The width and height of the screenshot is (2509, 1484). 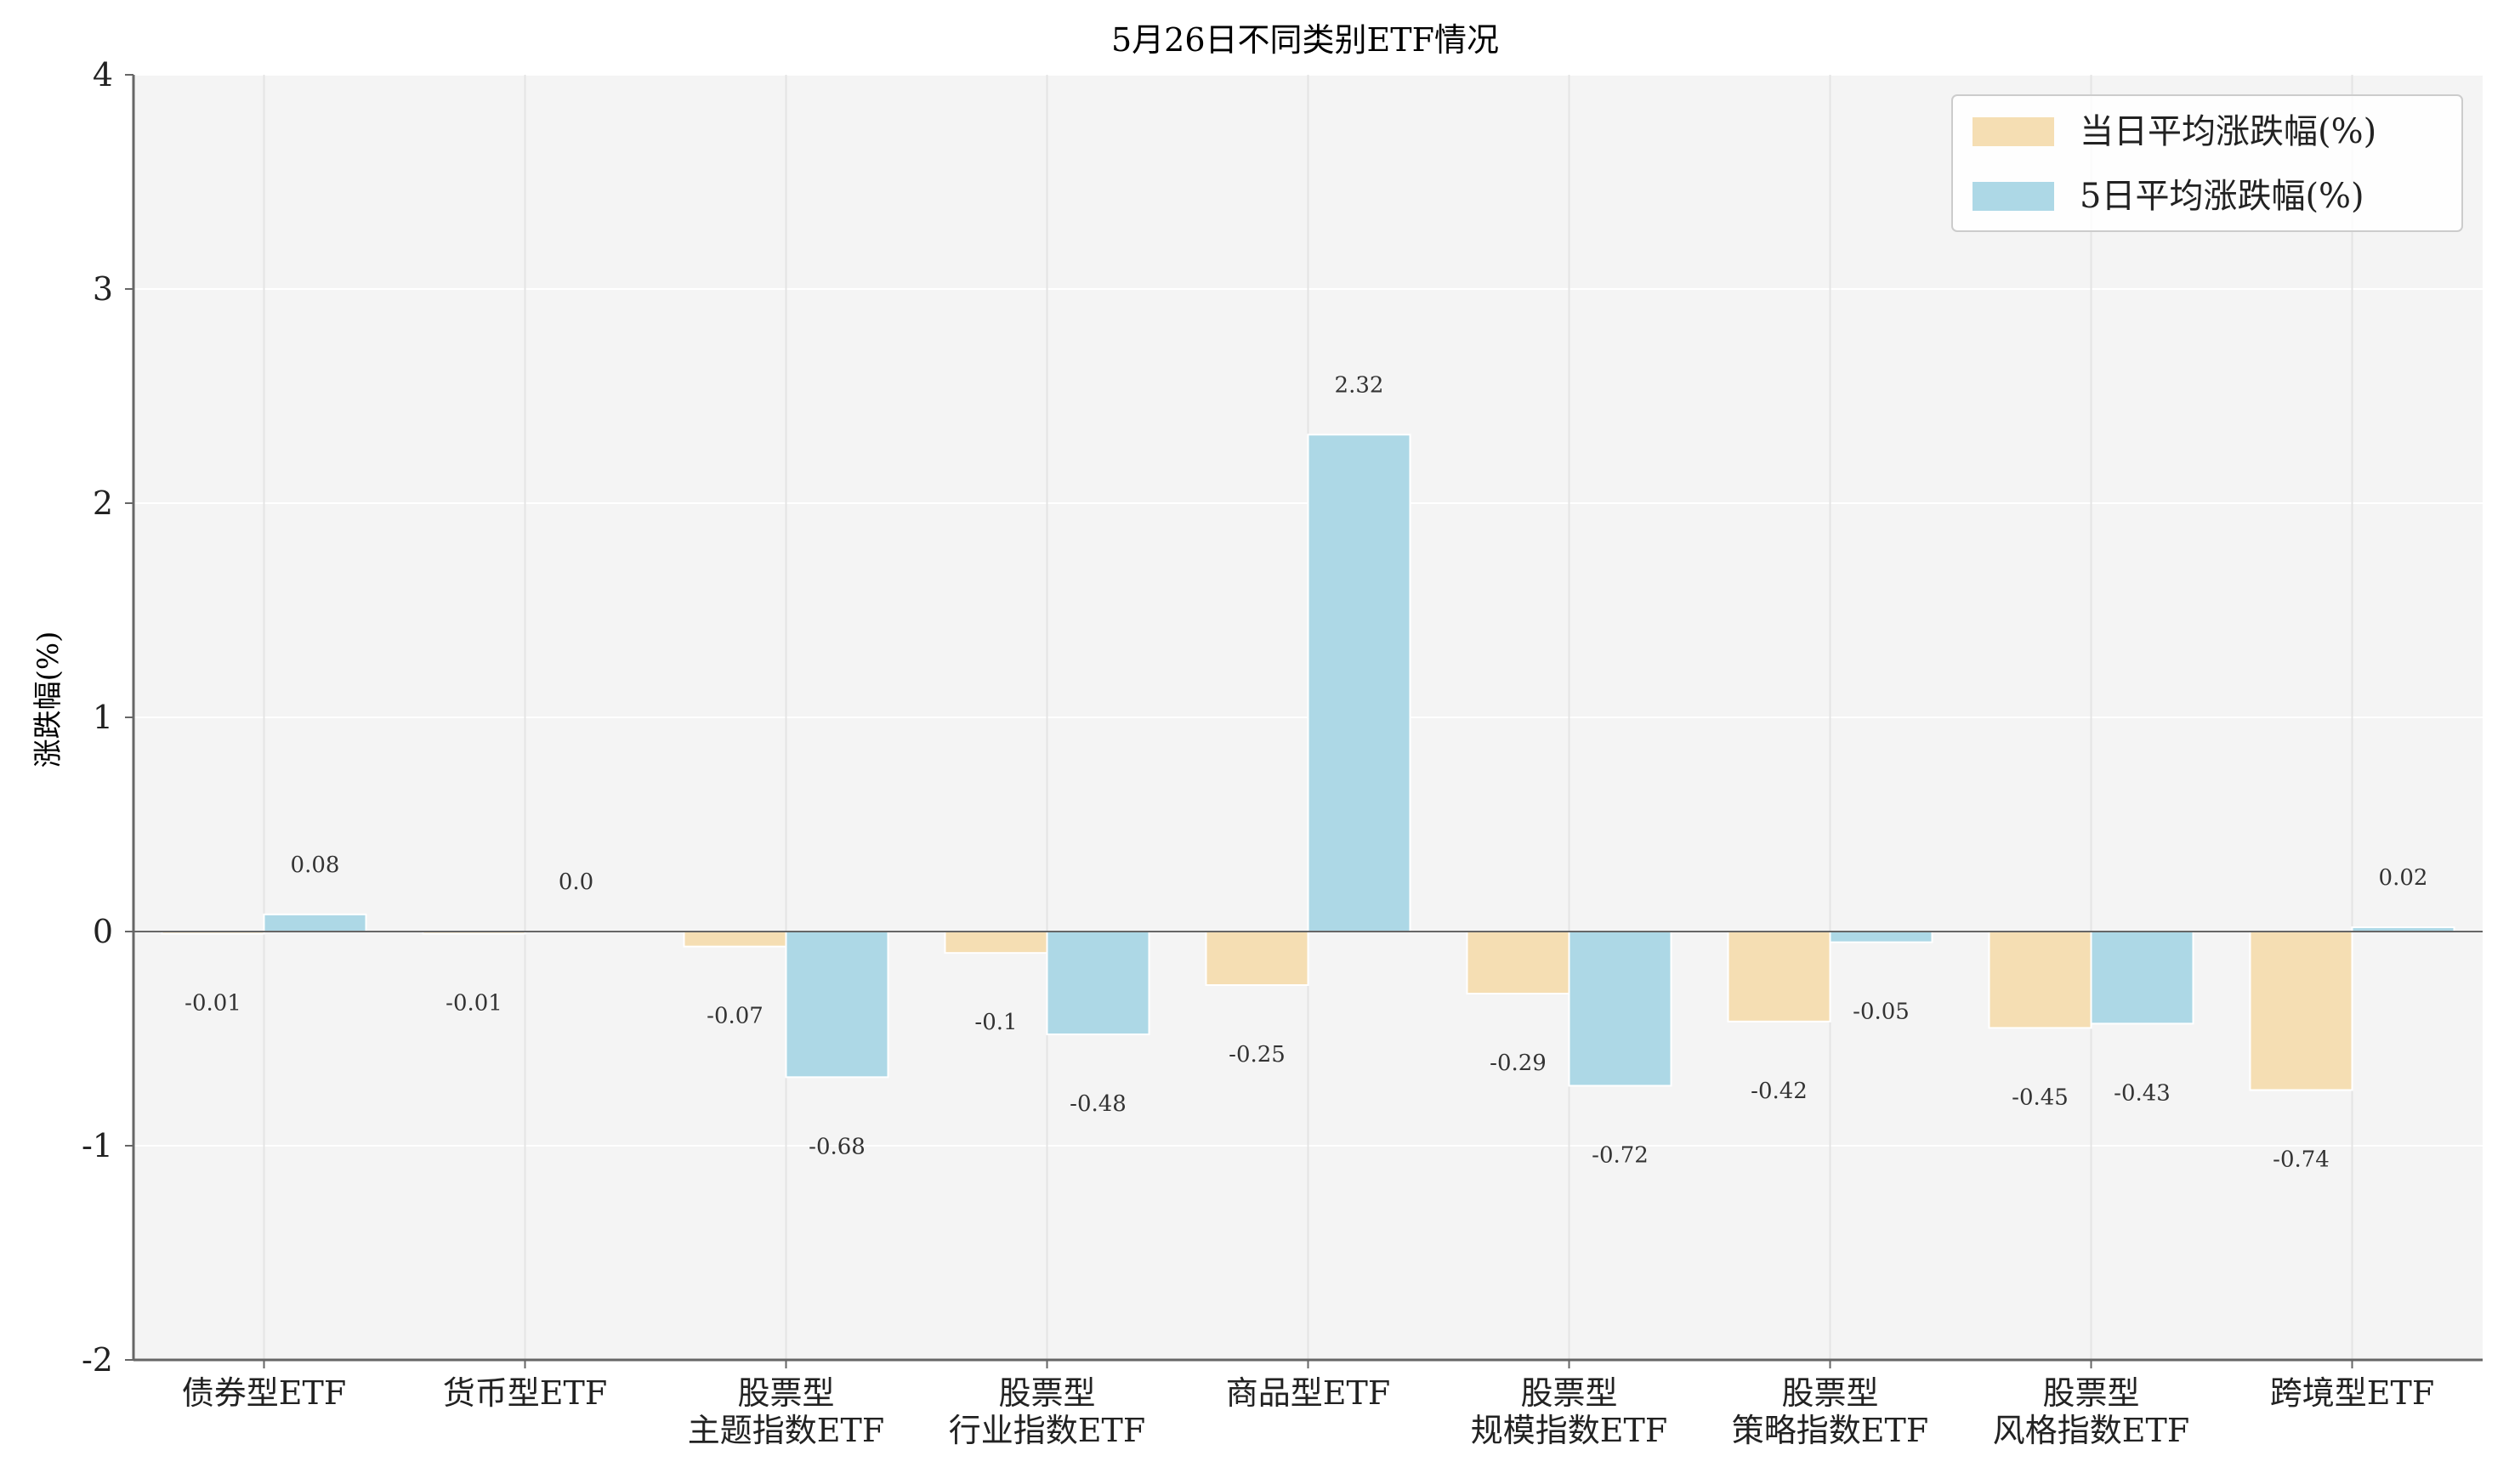 I want to click on data-label: -0.07, so click(x=735, y=1016).